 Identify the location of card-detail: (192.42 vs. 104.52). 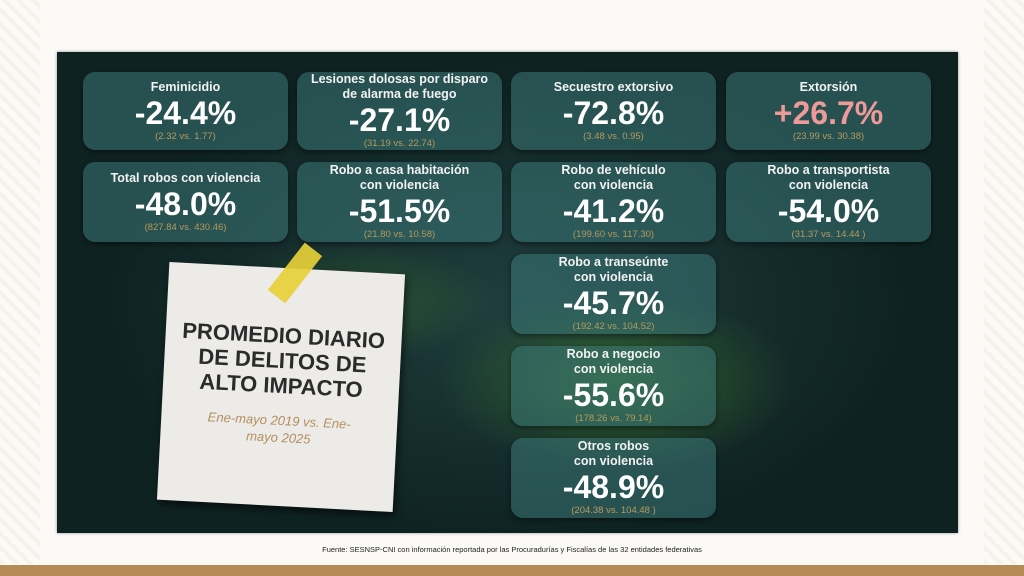
(613, 326).